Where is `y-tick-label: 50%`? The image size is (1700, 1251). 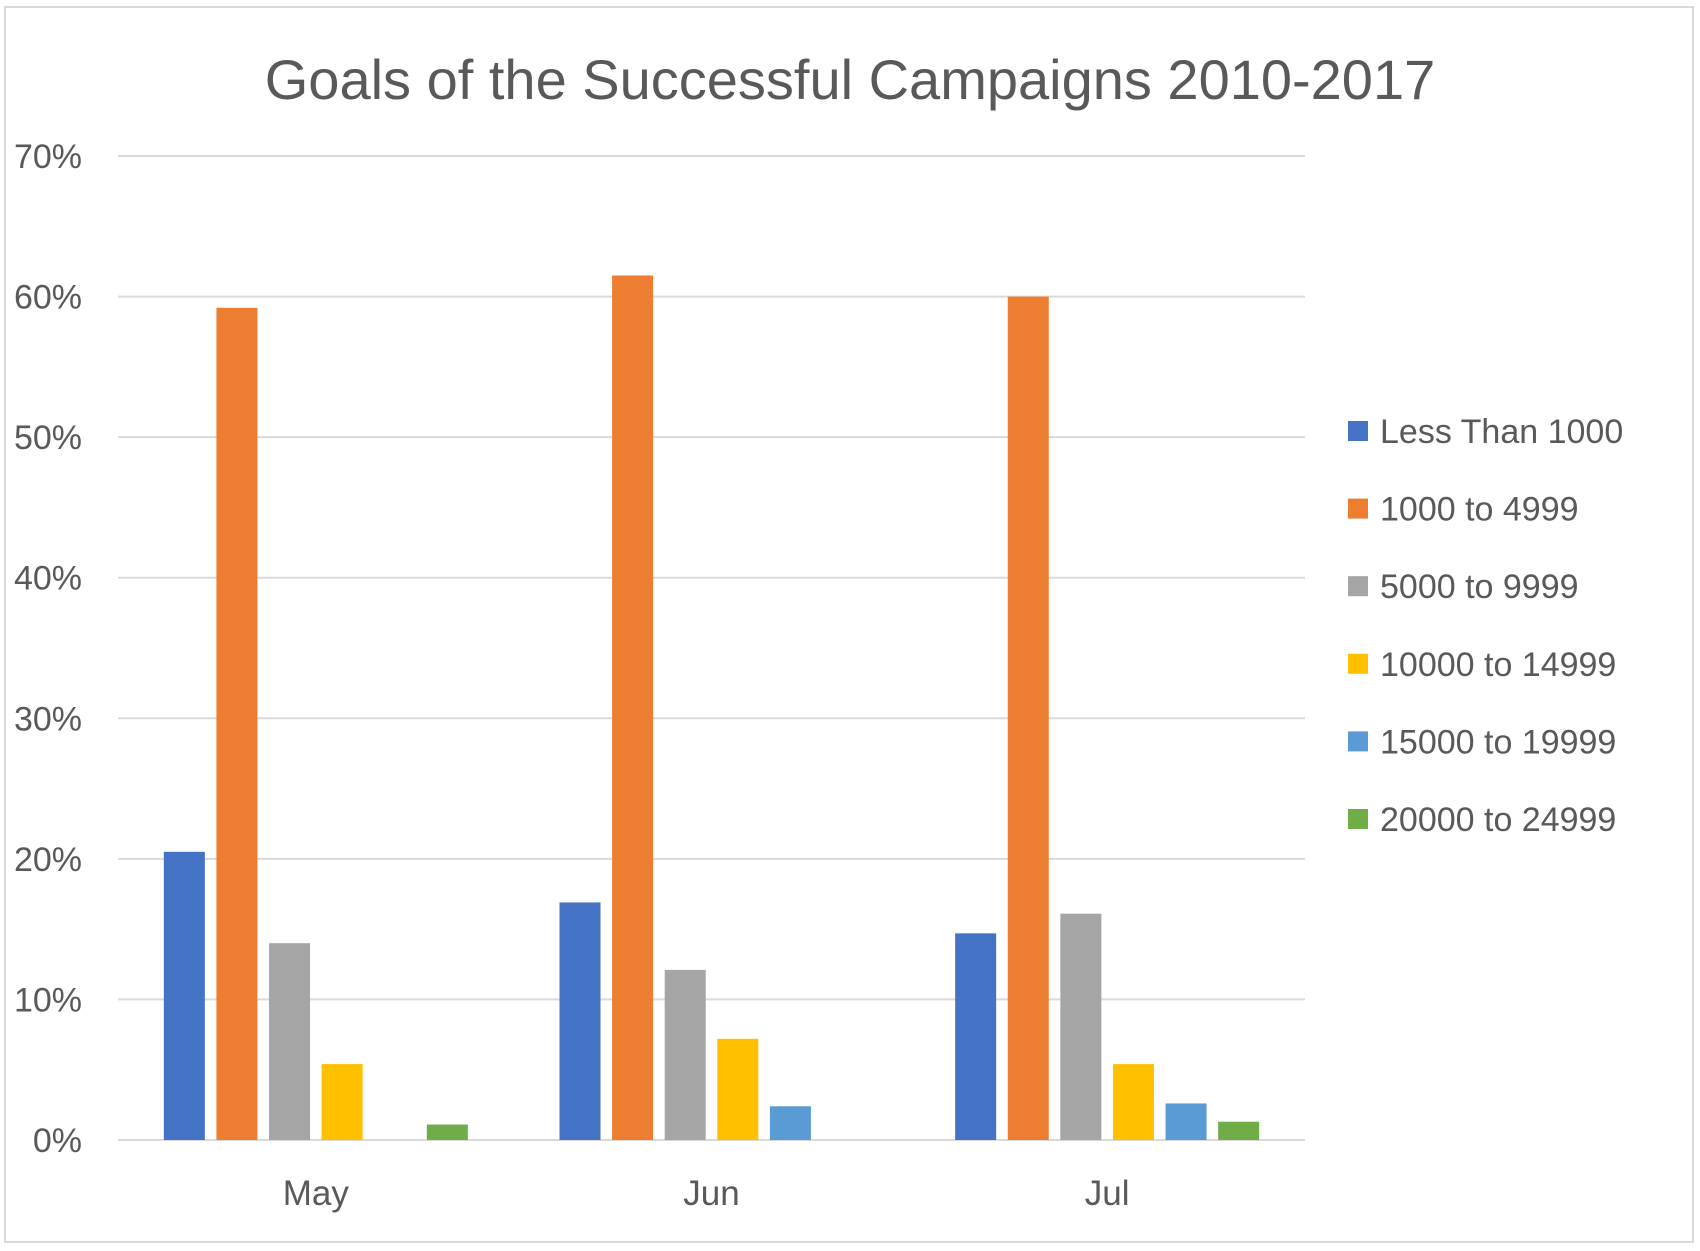
y-tick-label: 50% is located at coordinates (48, 438).